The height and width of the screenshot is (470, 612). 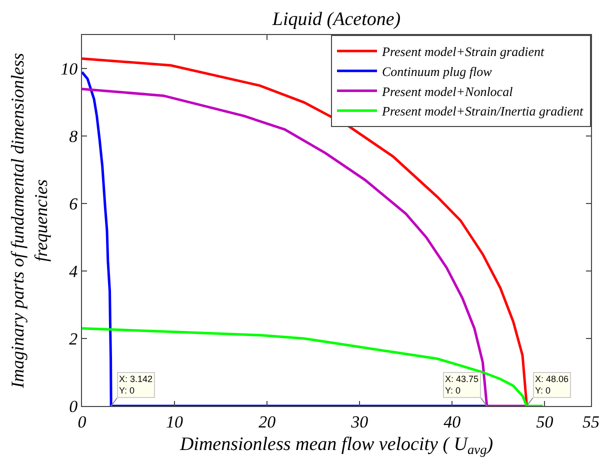 I want to click on y-tick-label: 4, so click(x=73, y=272).